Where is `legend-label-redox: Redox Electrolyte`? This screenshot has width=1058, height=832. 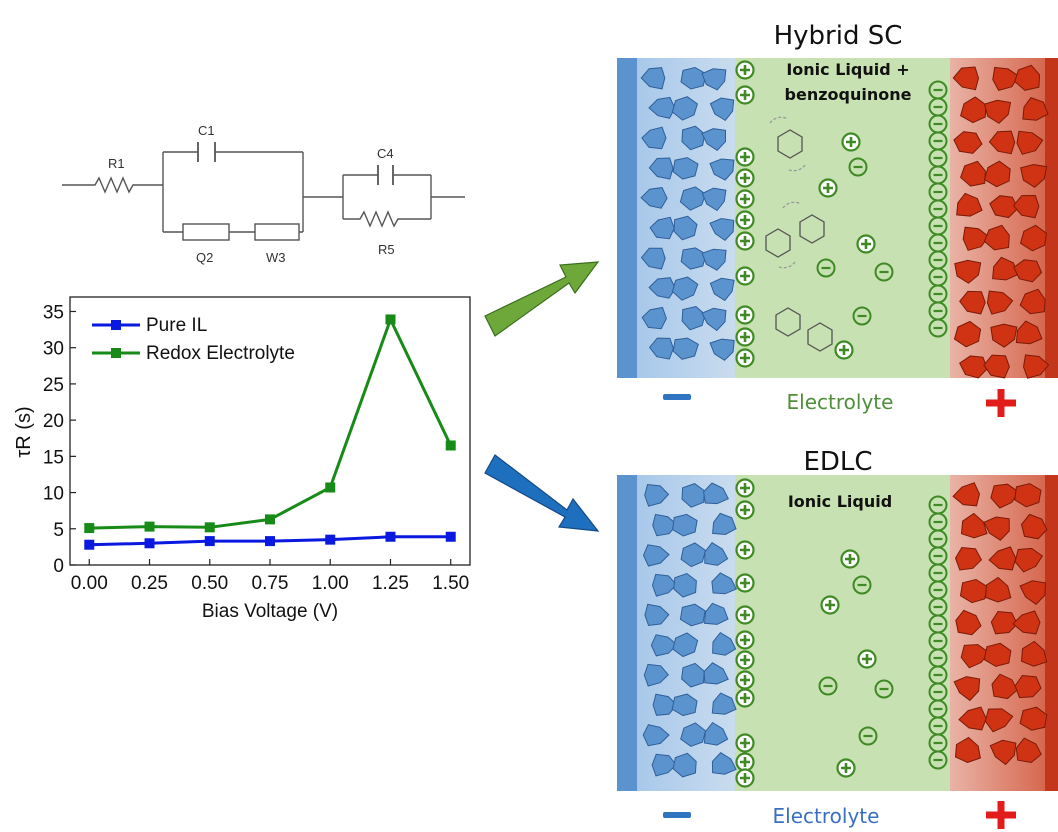
legend-label-redox: Redox Electrolyte is located at coordinates (220, 353).